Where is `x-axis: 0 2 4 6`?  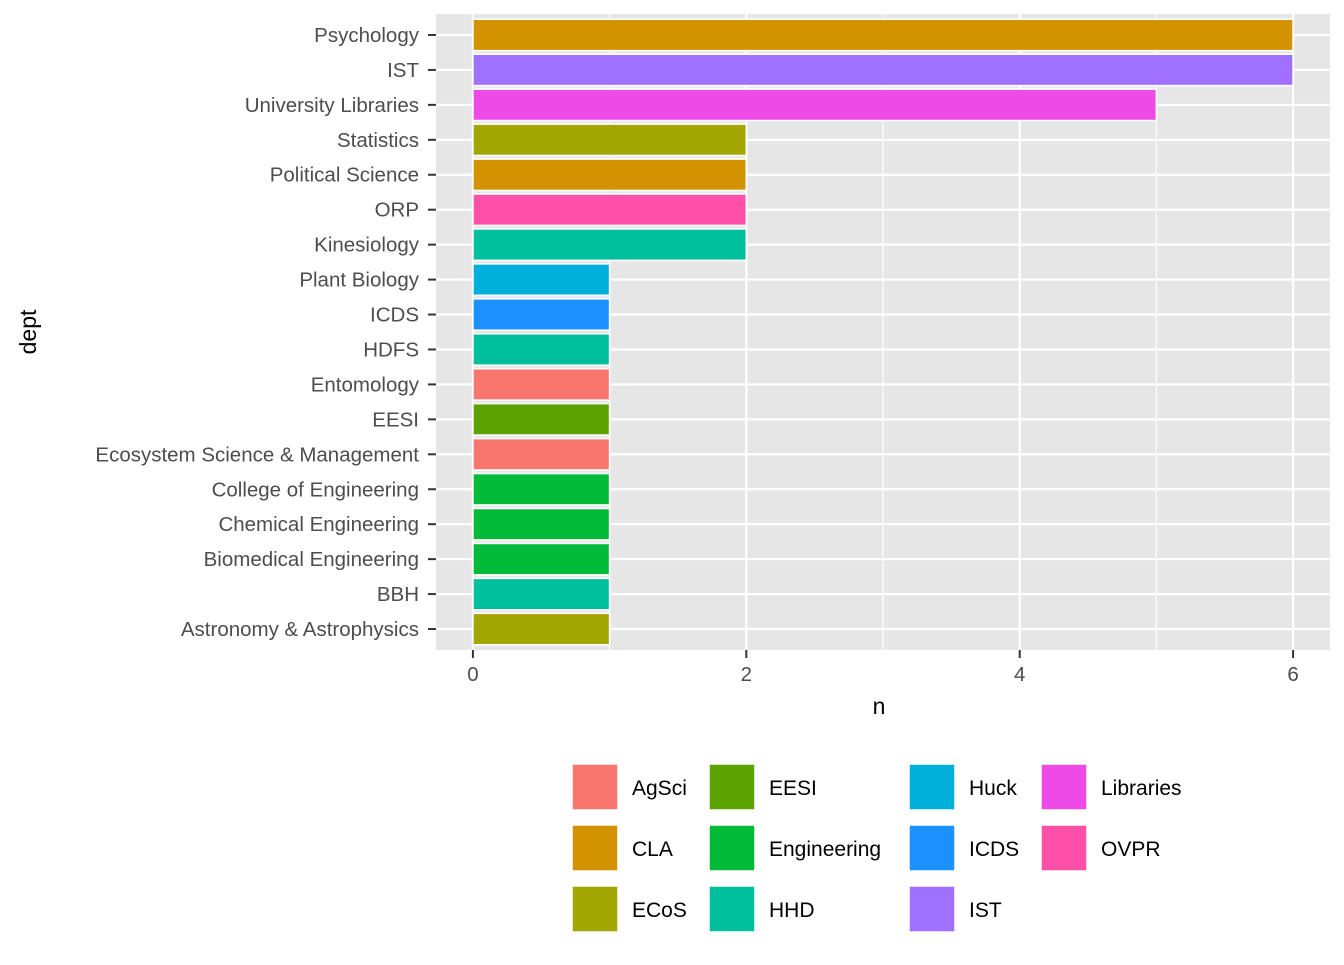 x-axis: 0 2 4 6 is located at coordinates (883, 668).